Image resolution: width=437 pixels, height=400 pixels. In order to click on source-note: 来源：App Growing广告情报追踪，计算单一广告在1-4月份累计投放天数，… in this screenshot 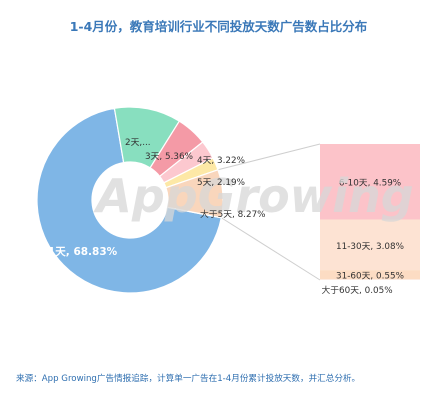, I will do `click(188, 379)`.